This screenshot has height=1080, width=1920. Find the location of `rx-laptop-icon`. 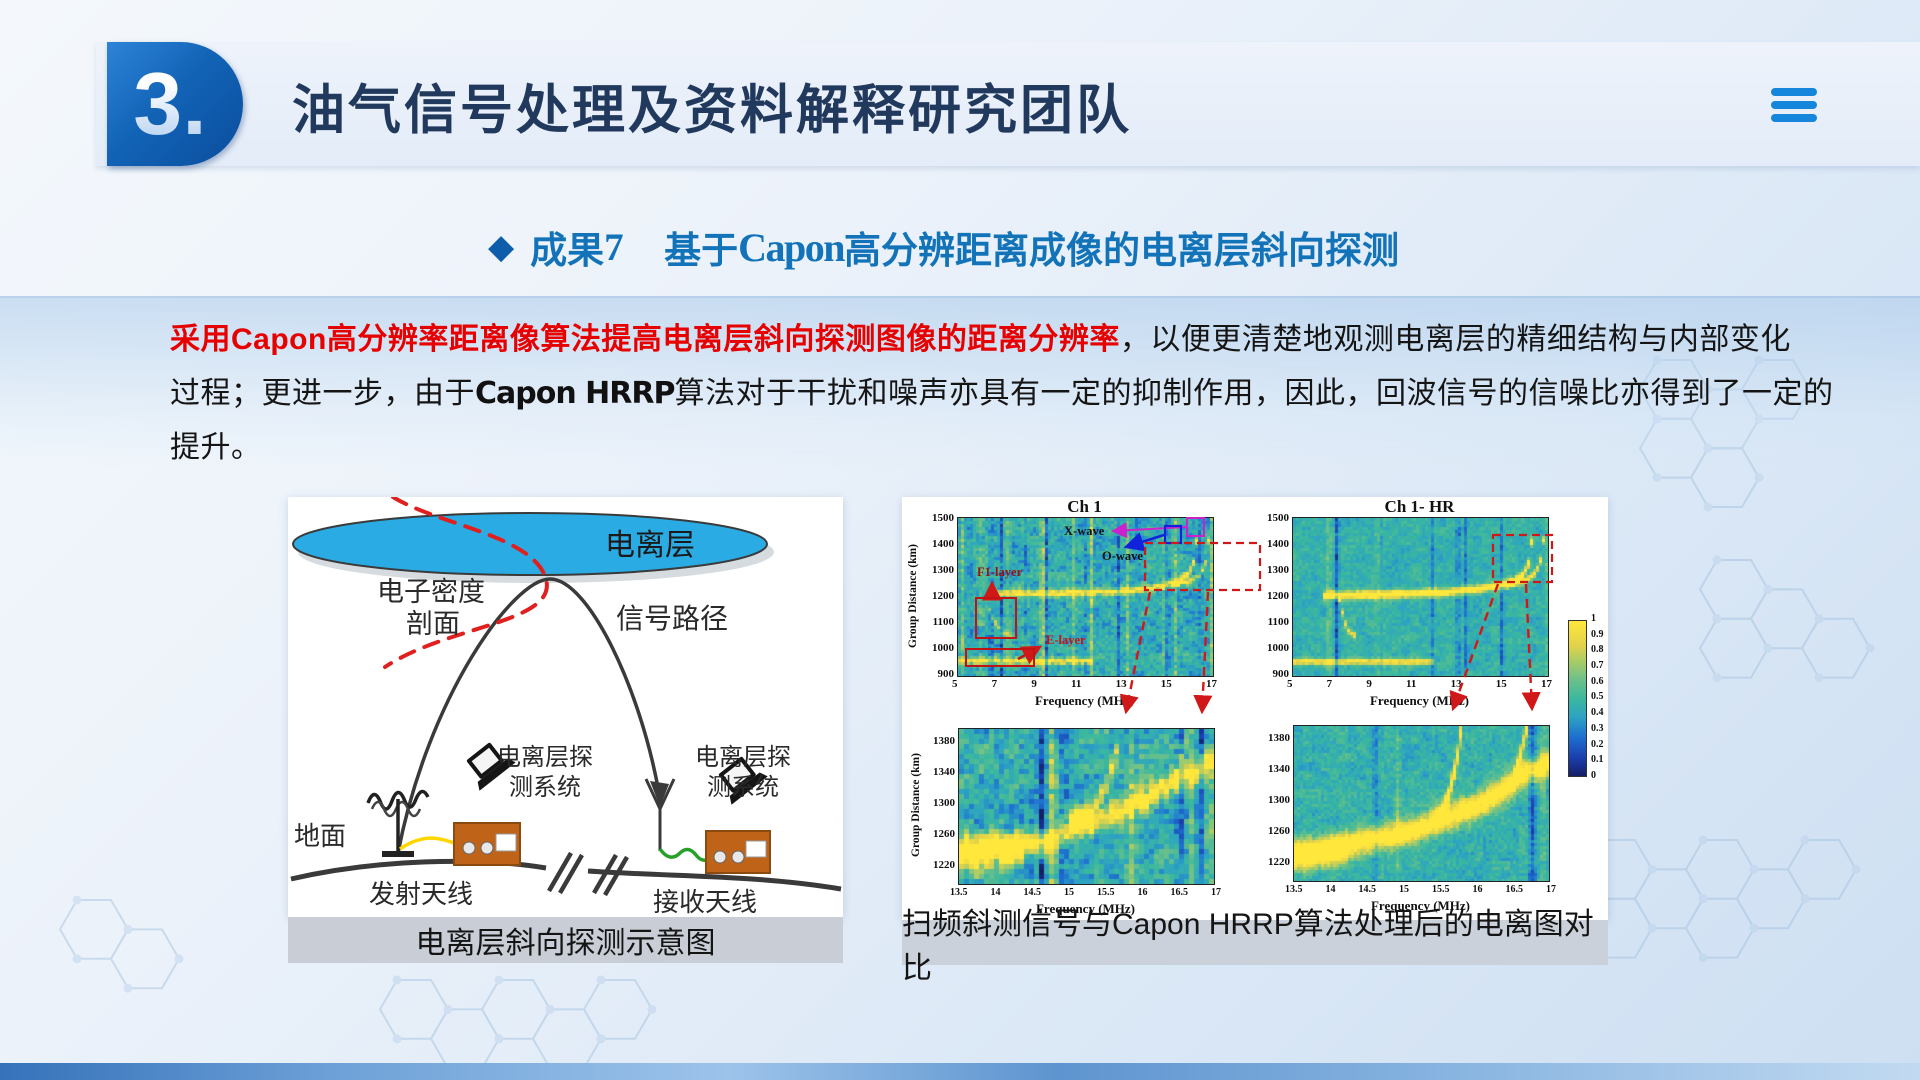

rx-laptop-icon is located at coordinates (743, 780).